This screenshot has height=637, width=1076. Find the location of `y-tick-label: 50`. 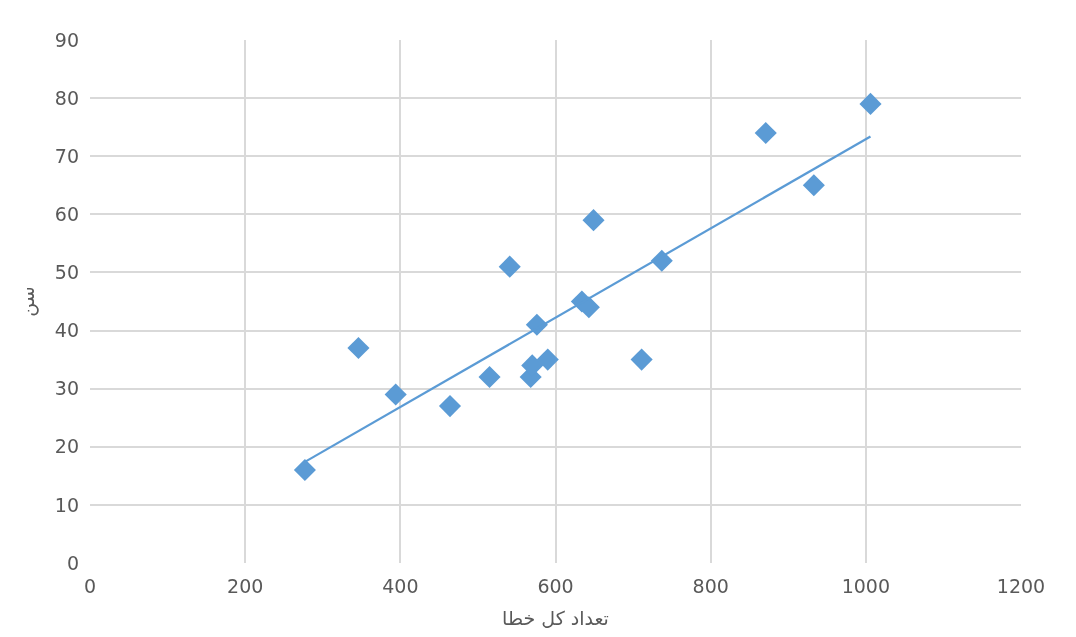

y-tick-label: 50 is located at coordinates (66, 272).